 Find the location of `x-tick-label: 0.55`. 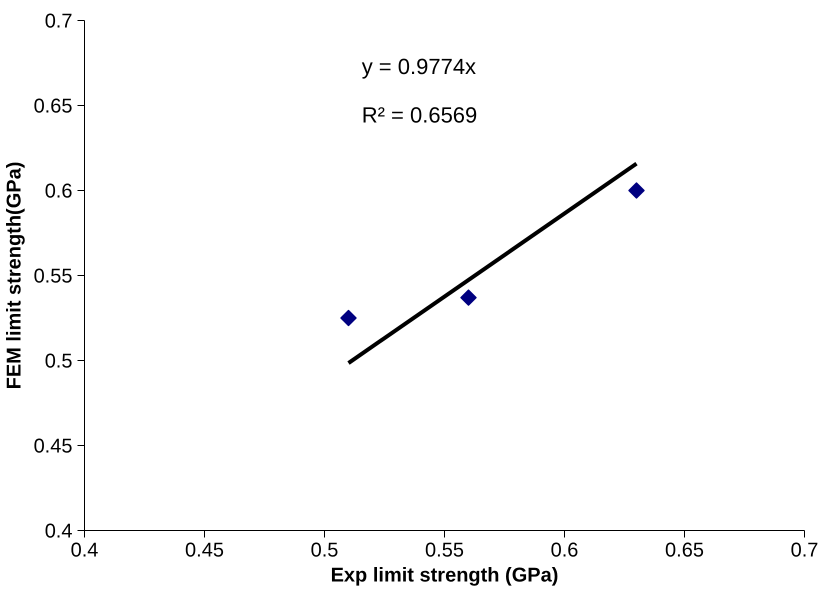

x-tick-label: 0.55 is located at coordinates (444, 551).